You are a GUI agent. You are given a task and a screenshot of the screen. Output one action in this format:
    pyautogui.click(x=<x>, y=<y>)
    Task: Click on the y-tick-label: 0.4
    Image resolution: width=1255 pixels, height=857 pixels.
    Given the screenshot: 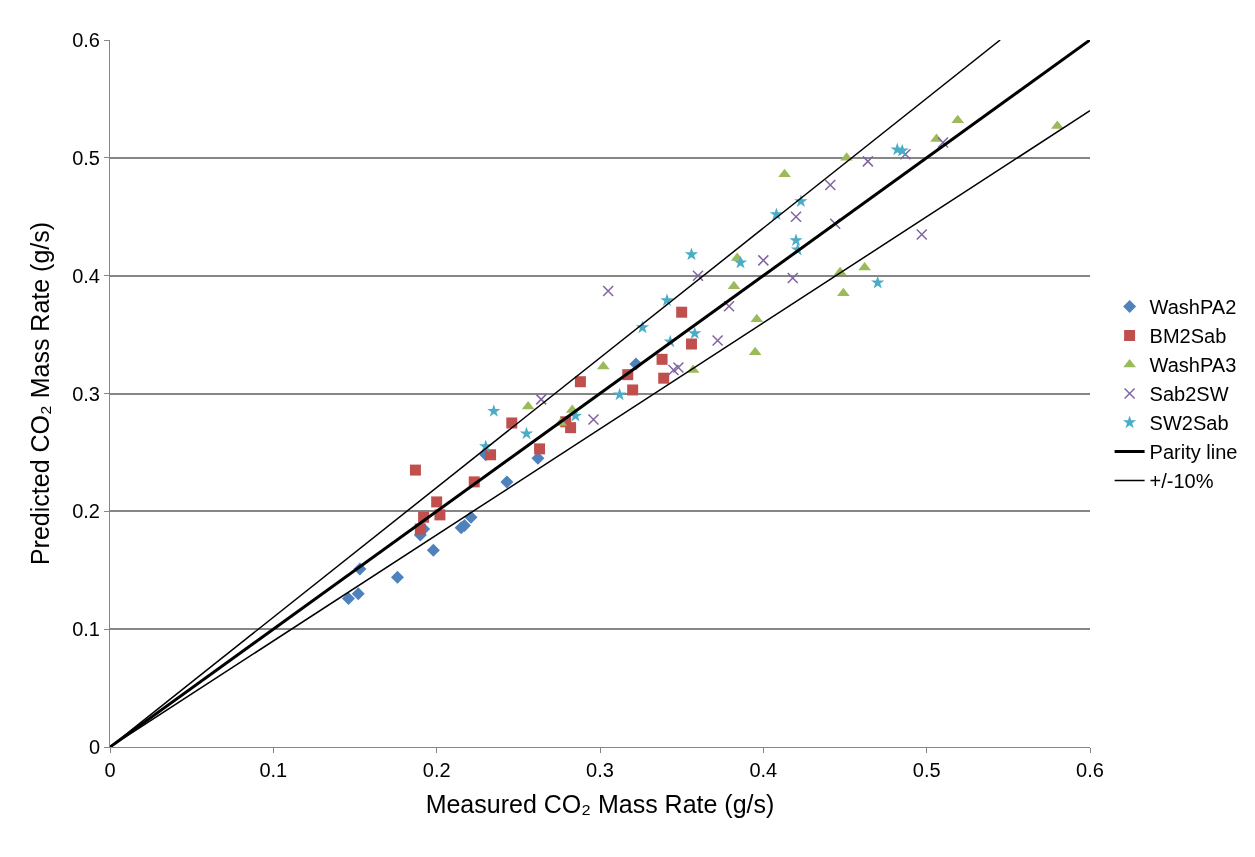 What is the action you would take?
    pyautogui.click(x=86, y=275)
    